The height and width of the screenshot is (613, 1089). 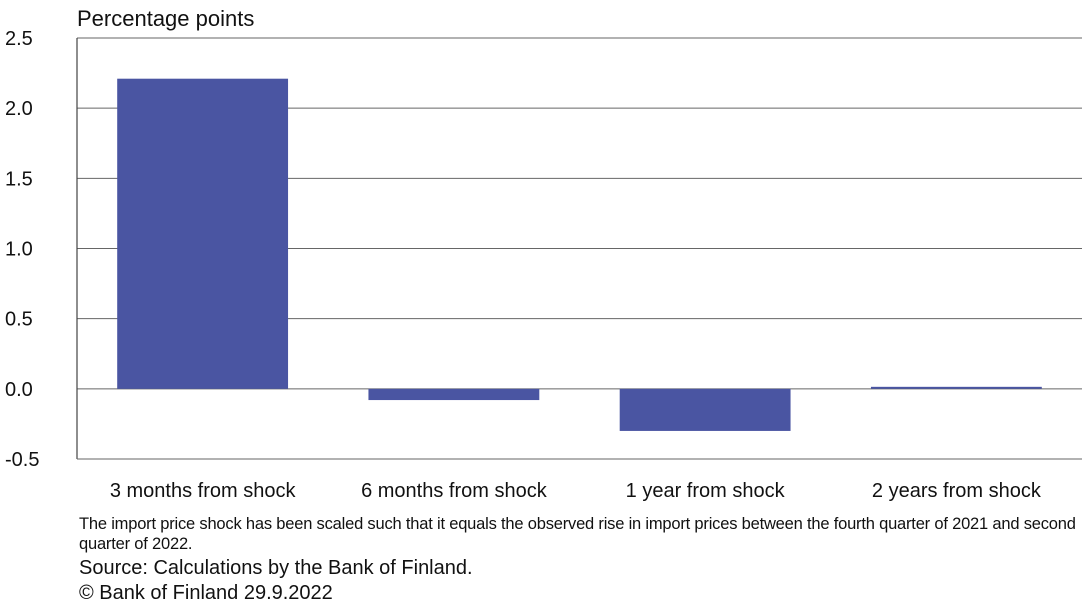 I want to click on x-category-label: 3 months from shock, so click(x=203, y=491).